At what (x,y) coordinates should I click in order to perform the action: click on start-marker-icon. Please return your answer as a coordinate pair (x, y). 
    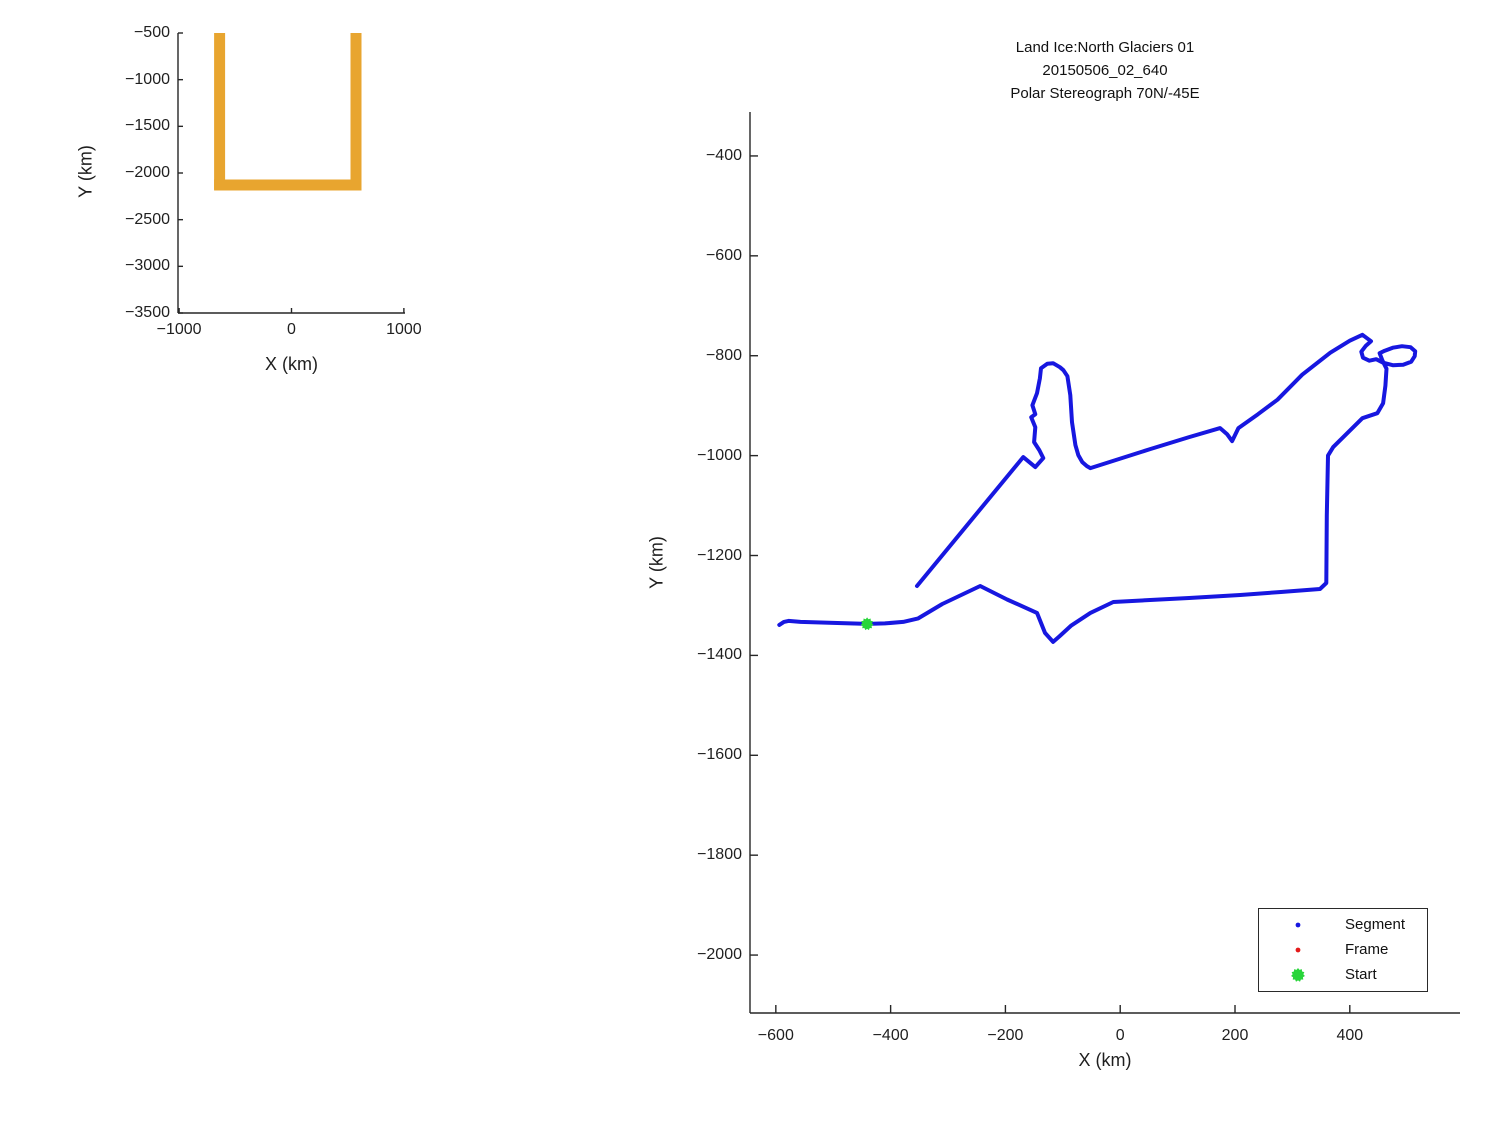
    Looking at the image, I should click on (1298, 975).